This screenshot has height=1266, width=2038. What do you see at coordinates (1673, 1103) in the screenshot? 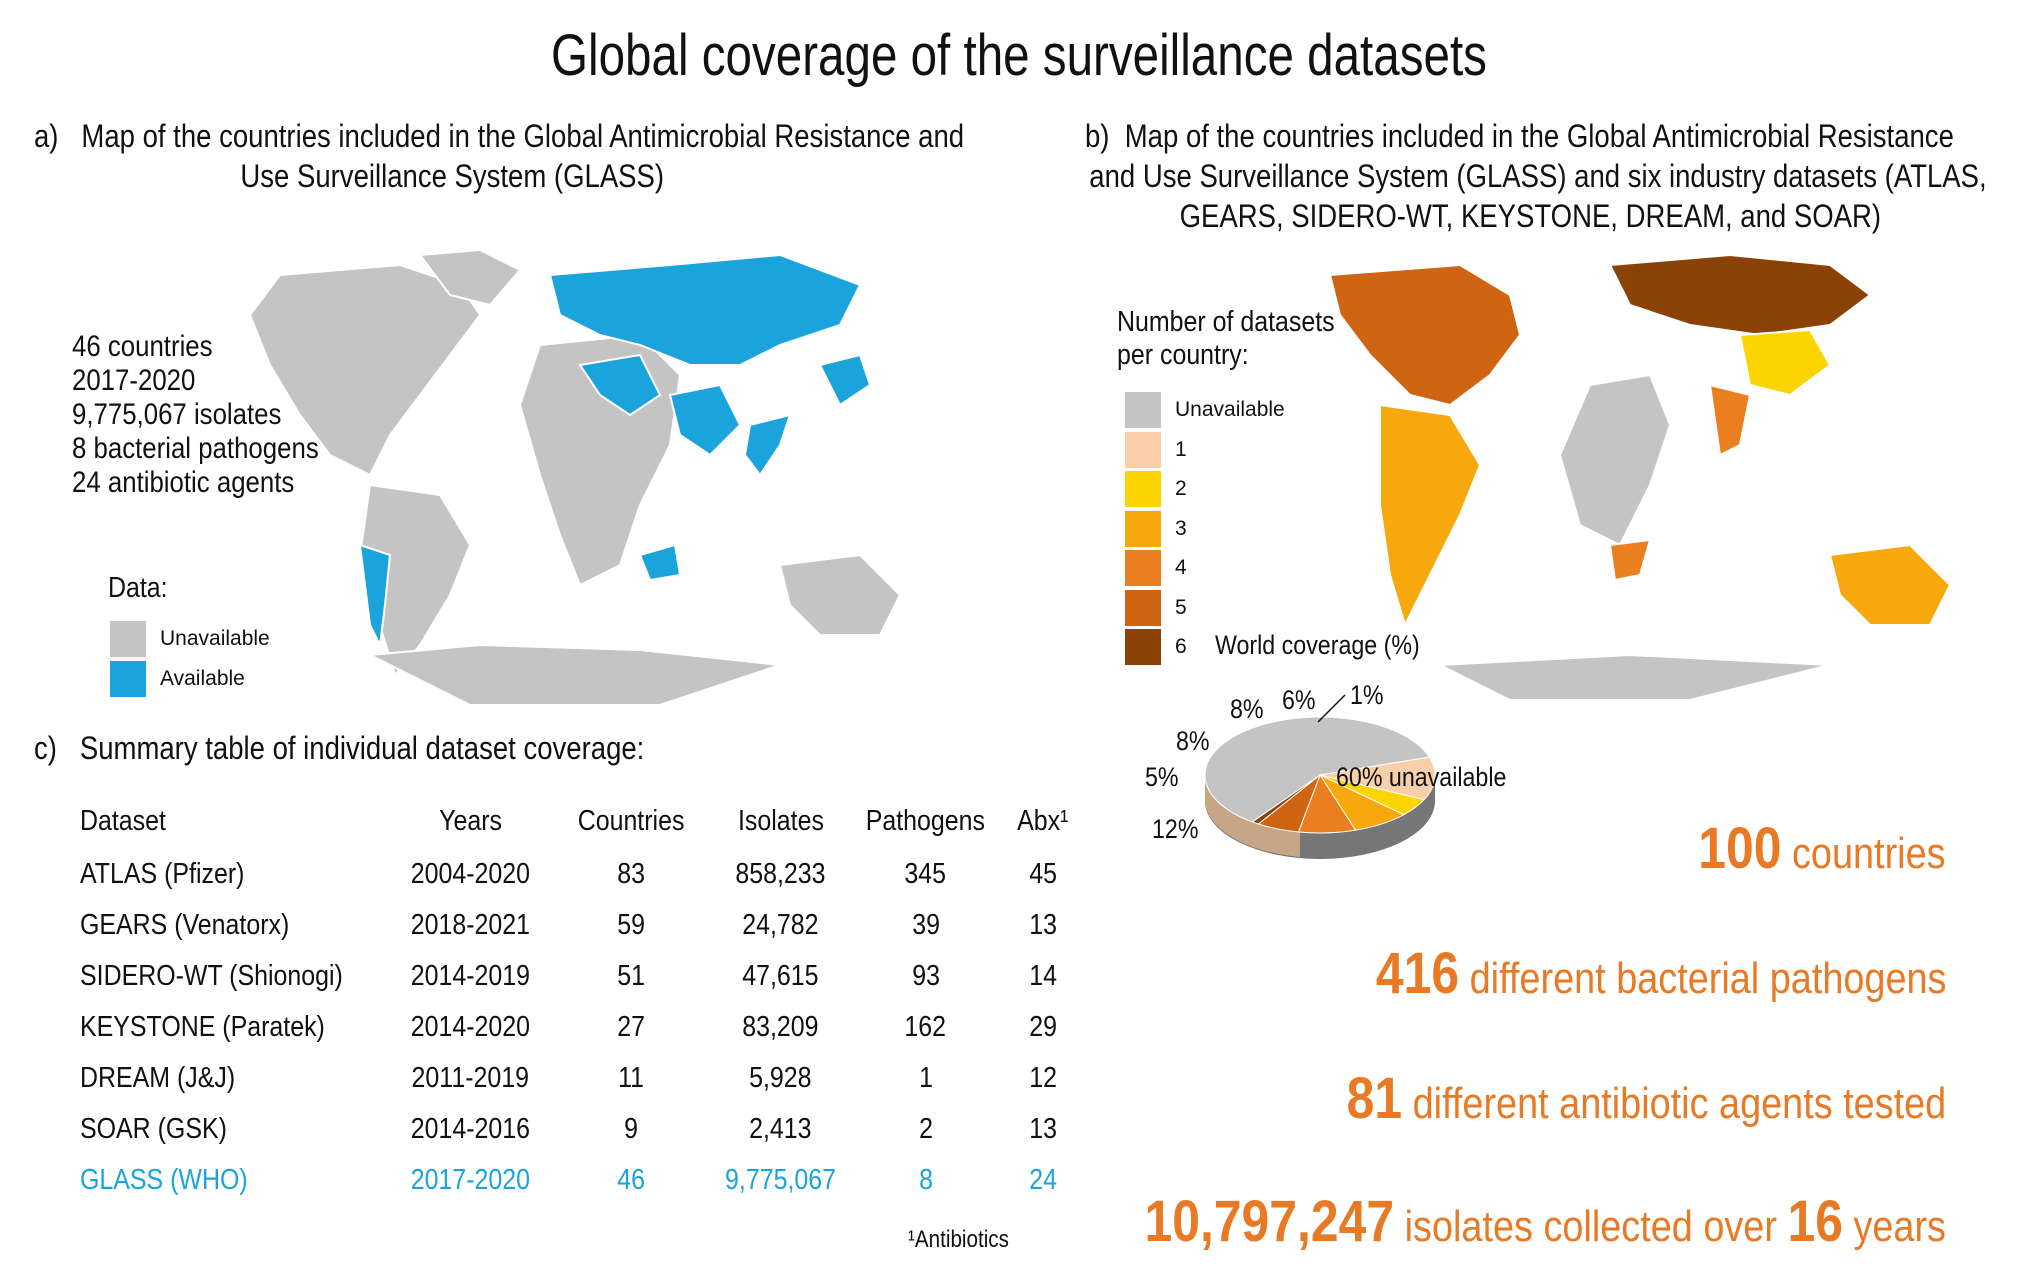
I see `summary-agents-text: different antibiotic agents tested` at bounding box center [1673, 1103].